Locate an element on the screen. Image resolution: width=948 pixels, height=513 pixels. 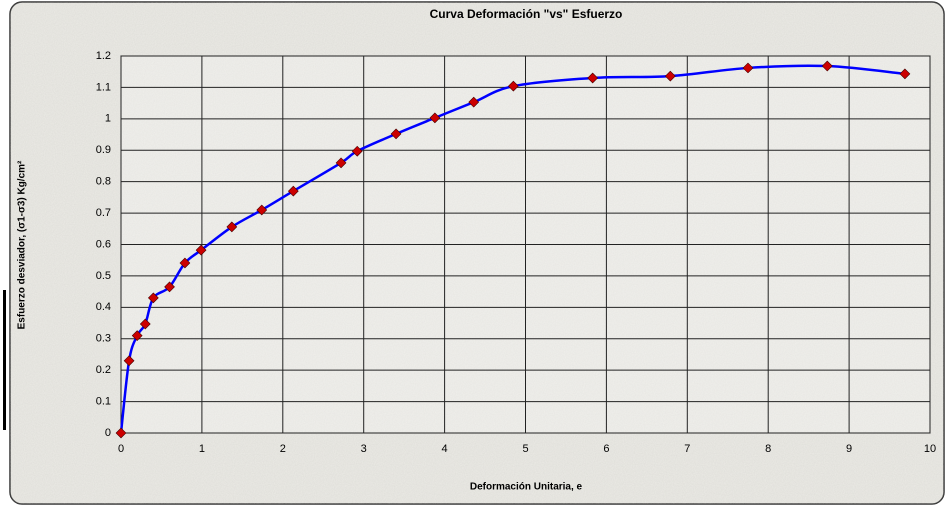
x-tick-label: 7 is located at coordinates (687, 449).